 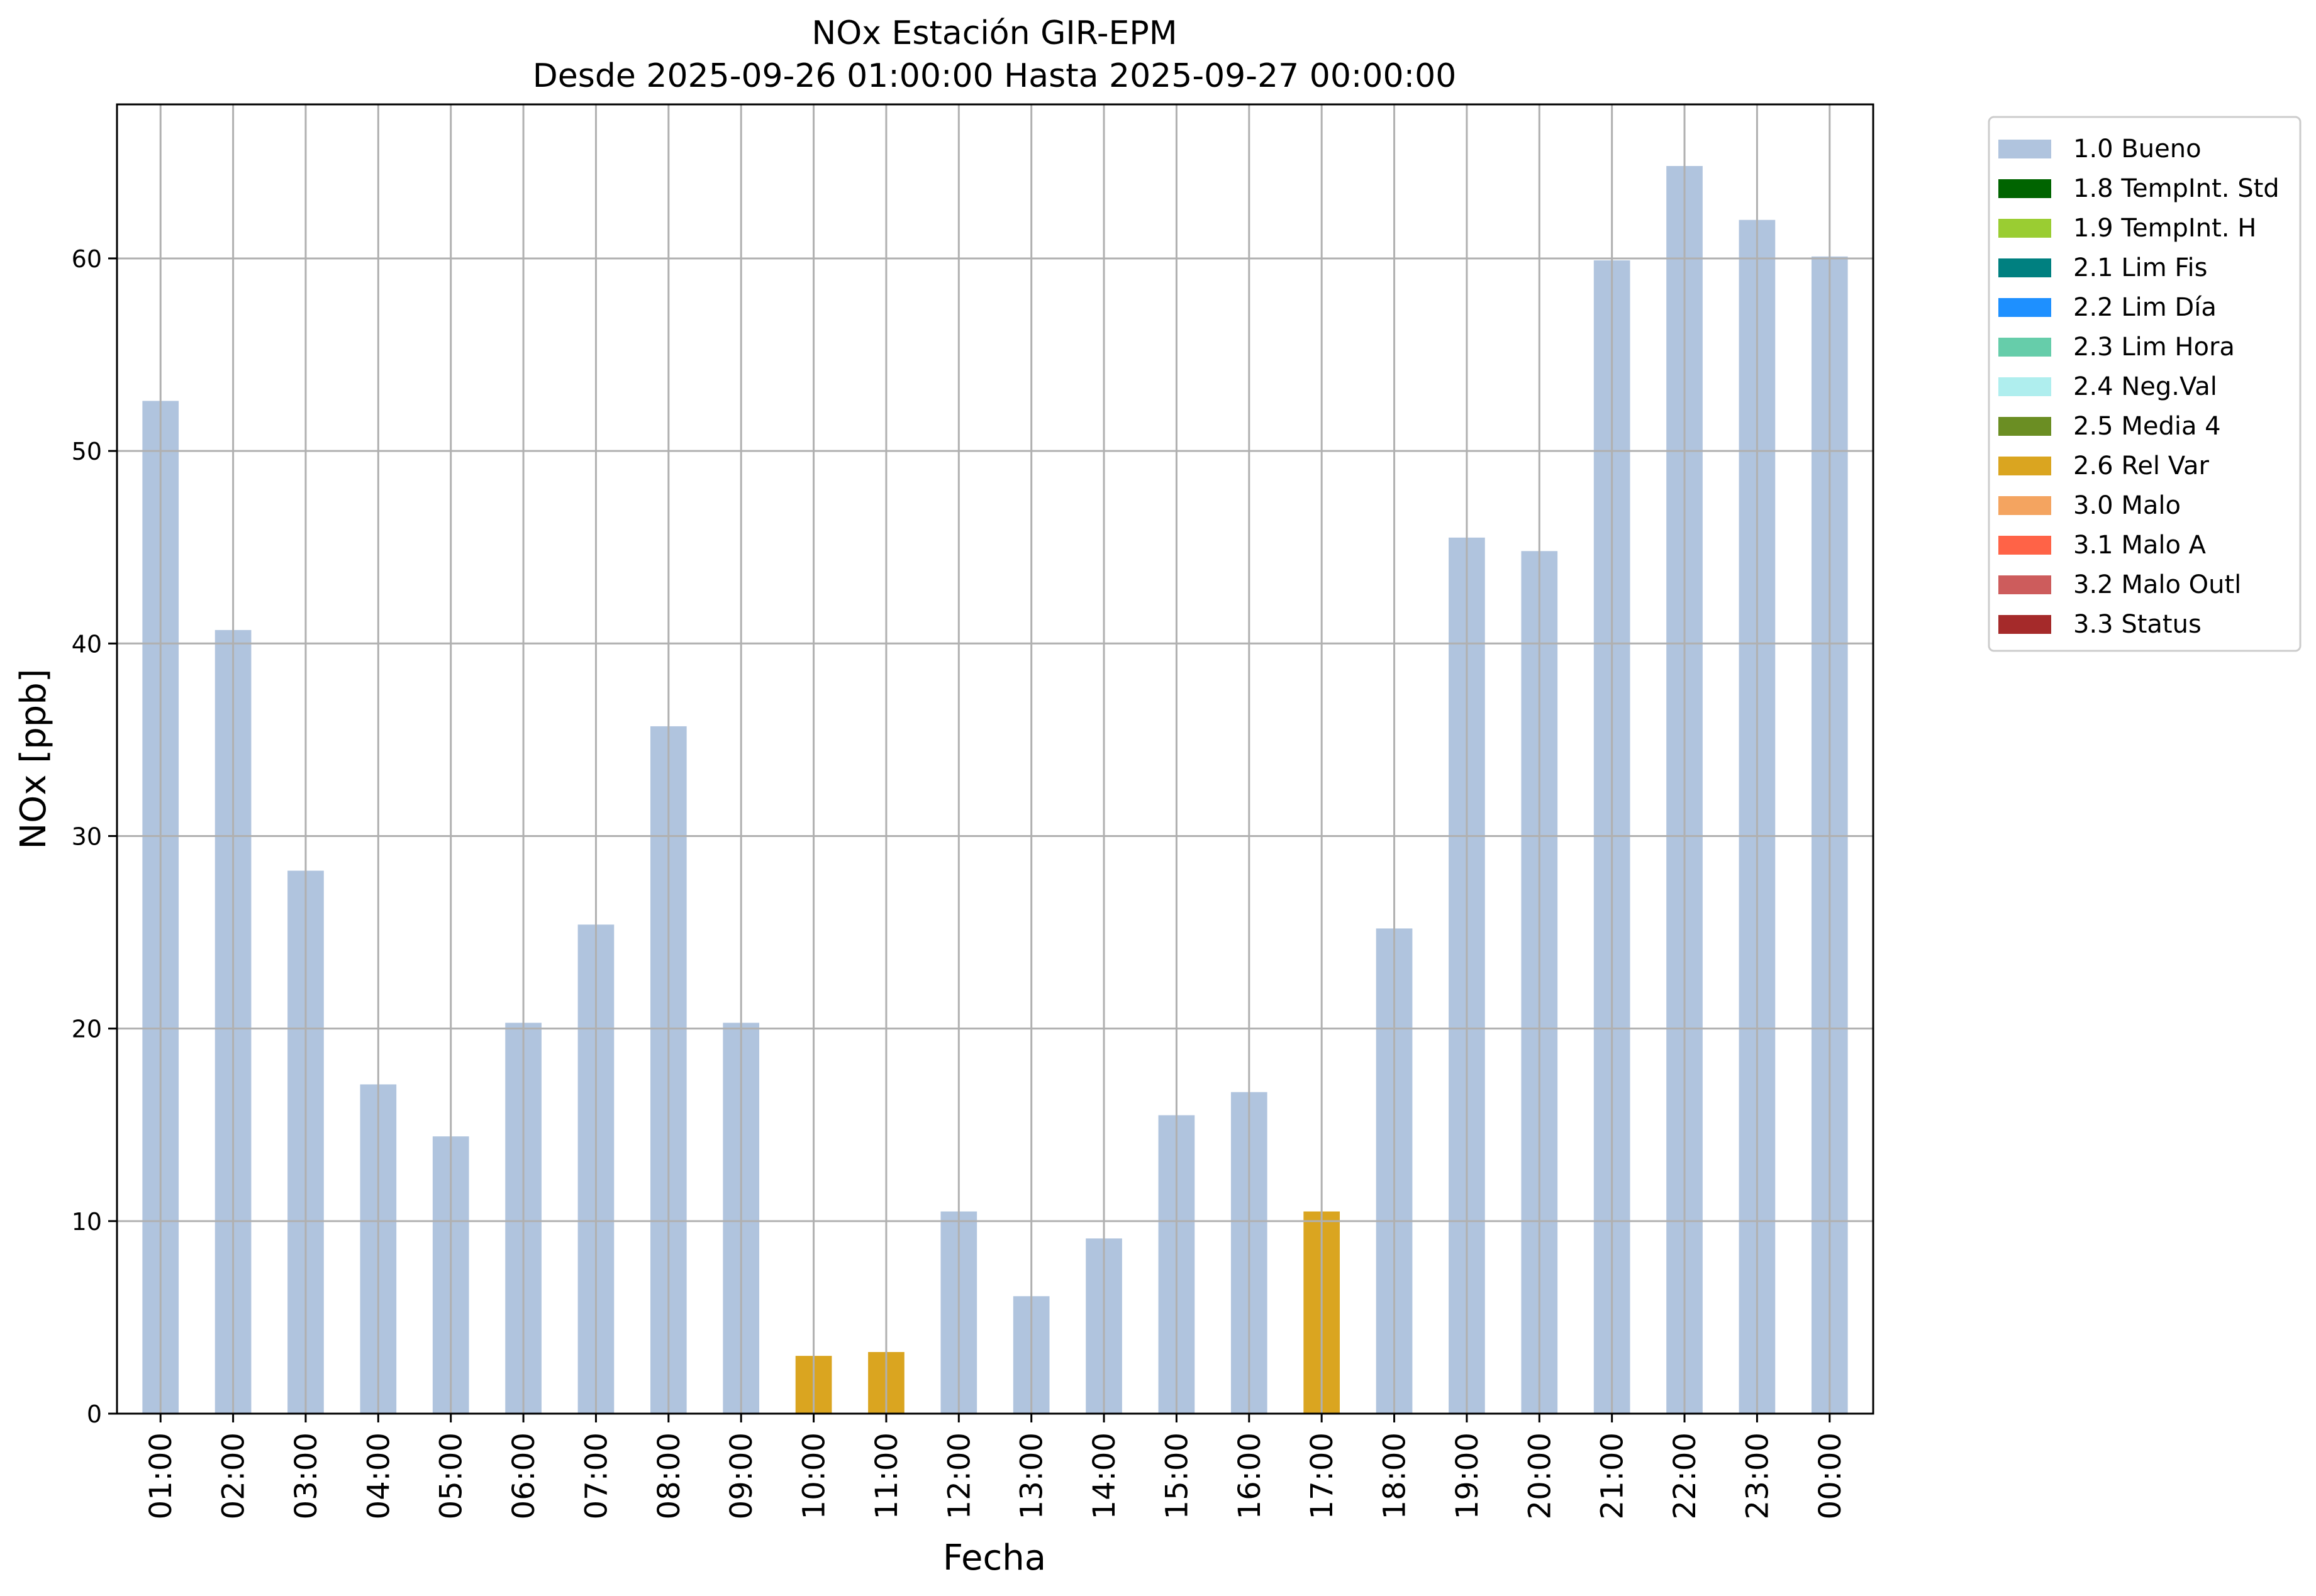 I want to click on x-tick-label: 12:00, so click(x=959, y=1476).